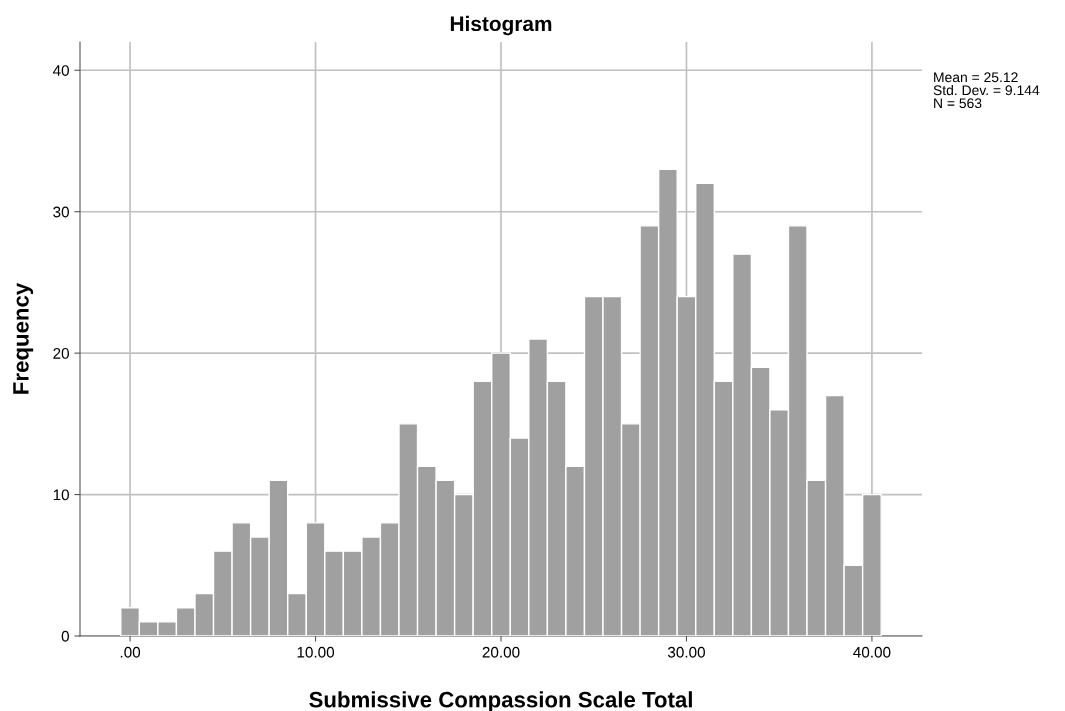 This screenshot has width=1065, height=711. I want to click on y-tick-label: 40, so click(60, 70).